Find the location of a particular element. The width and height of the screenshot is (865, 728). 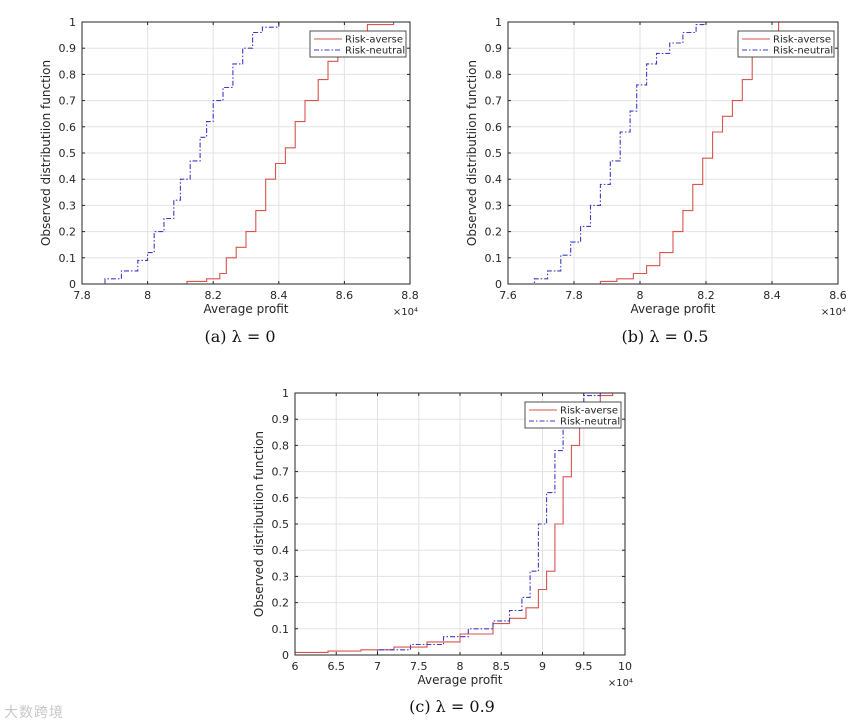

x-tick-label: 8.5 is located at coordinates (502, 666).